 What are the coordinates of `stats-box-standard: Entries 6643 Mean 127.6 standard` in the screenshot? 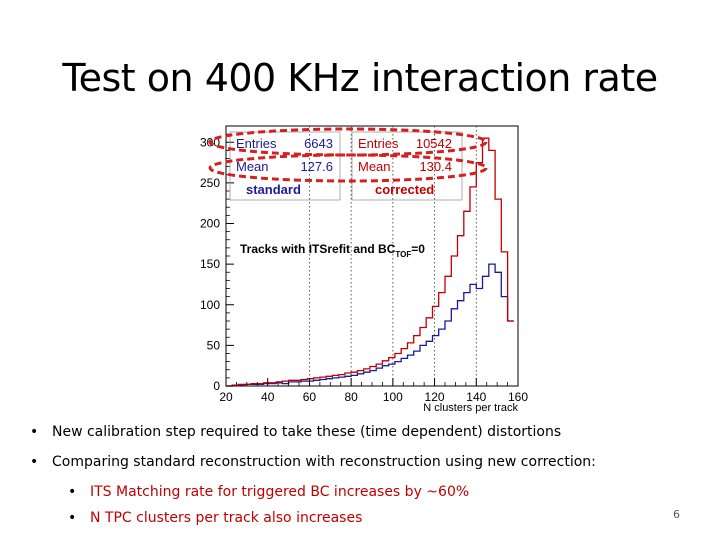 It's located at (284, 166).